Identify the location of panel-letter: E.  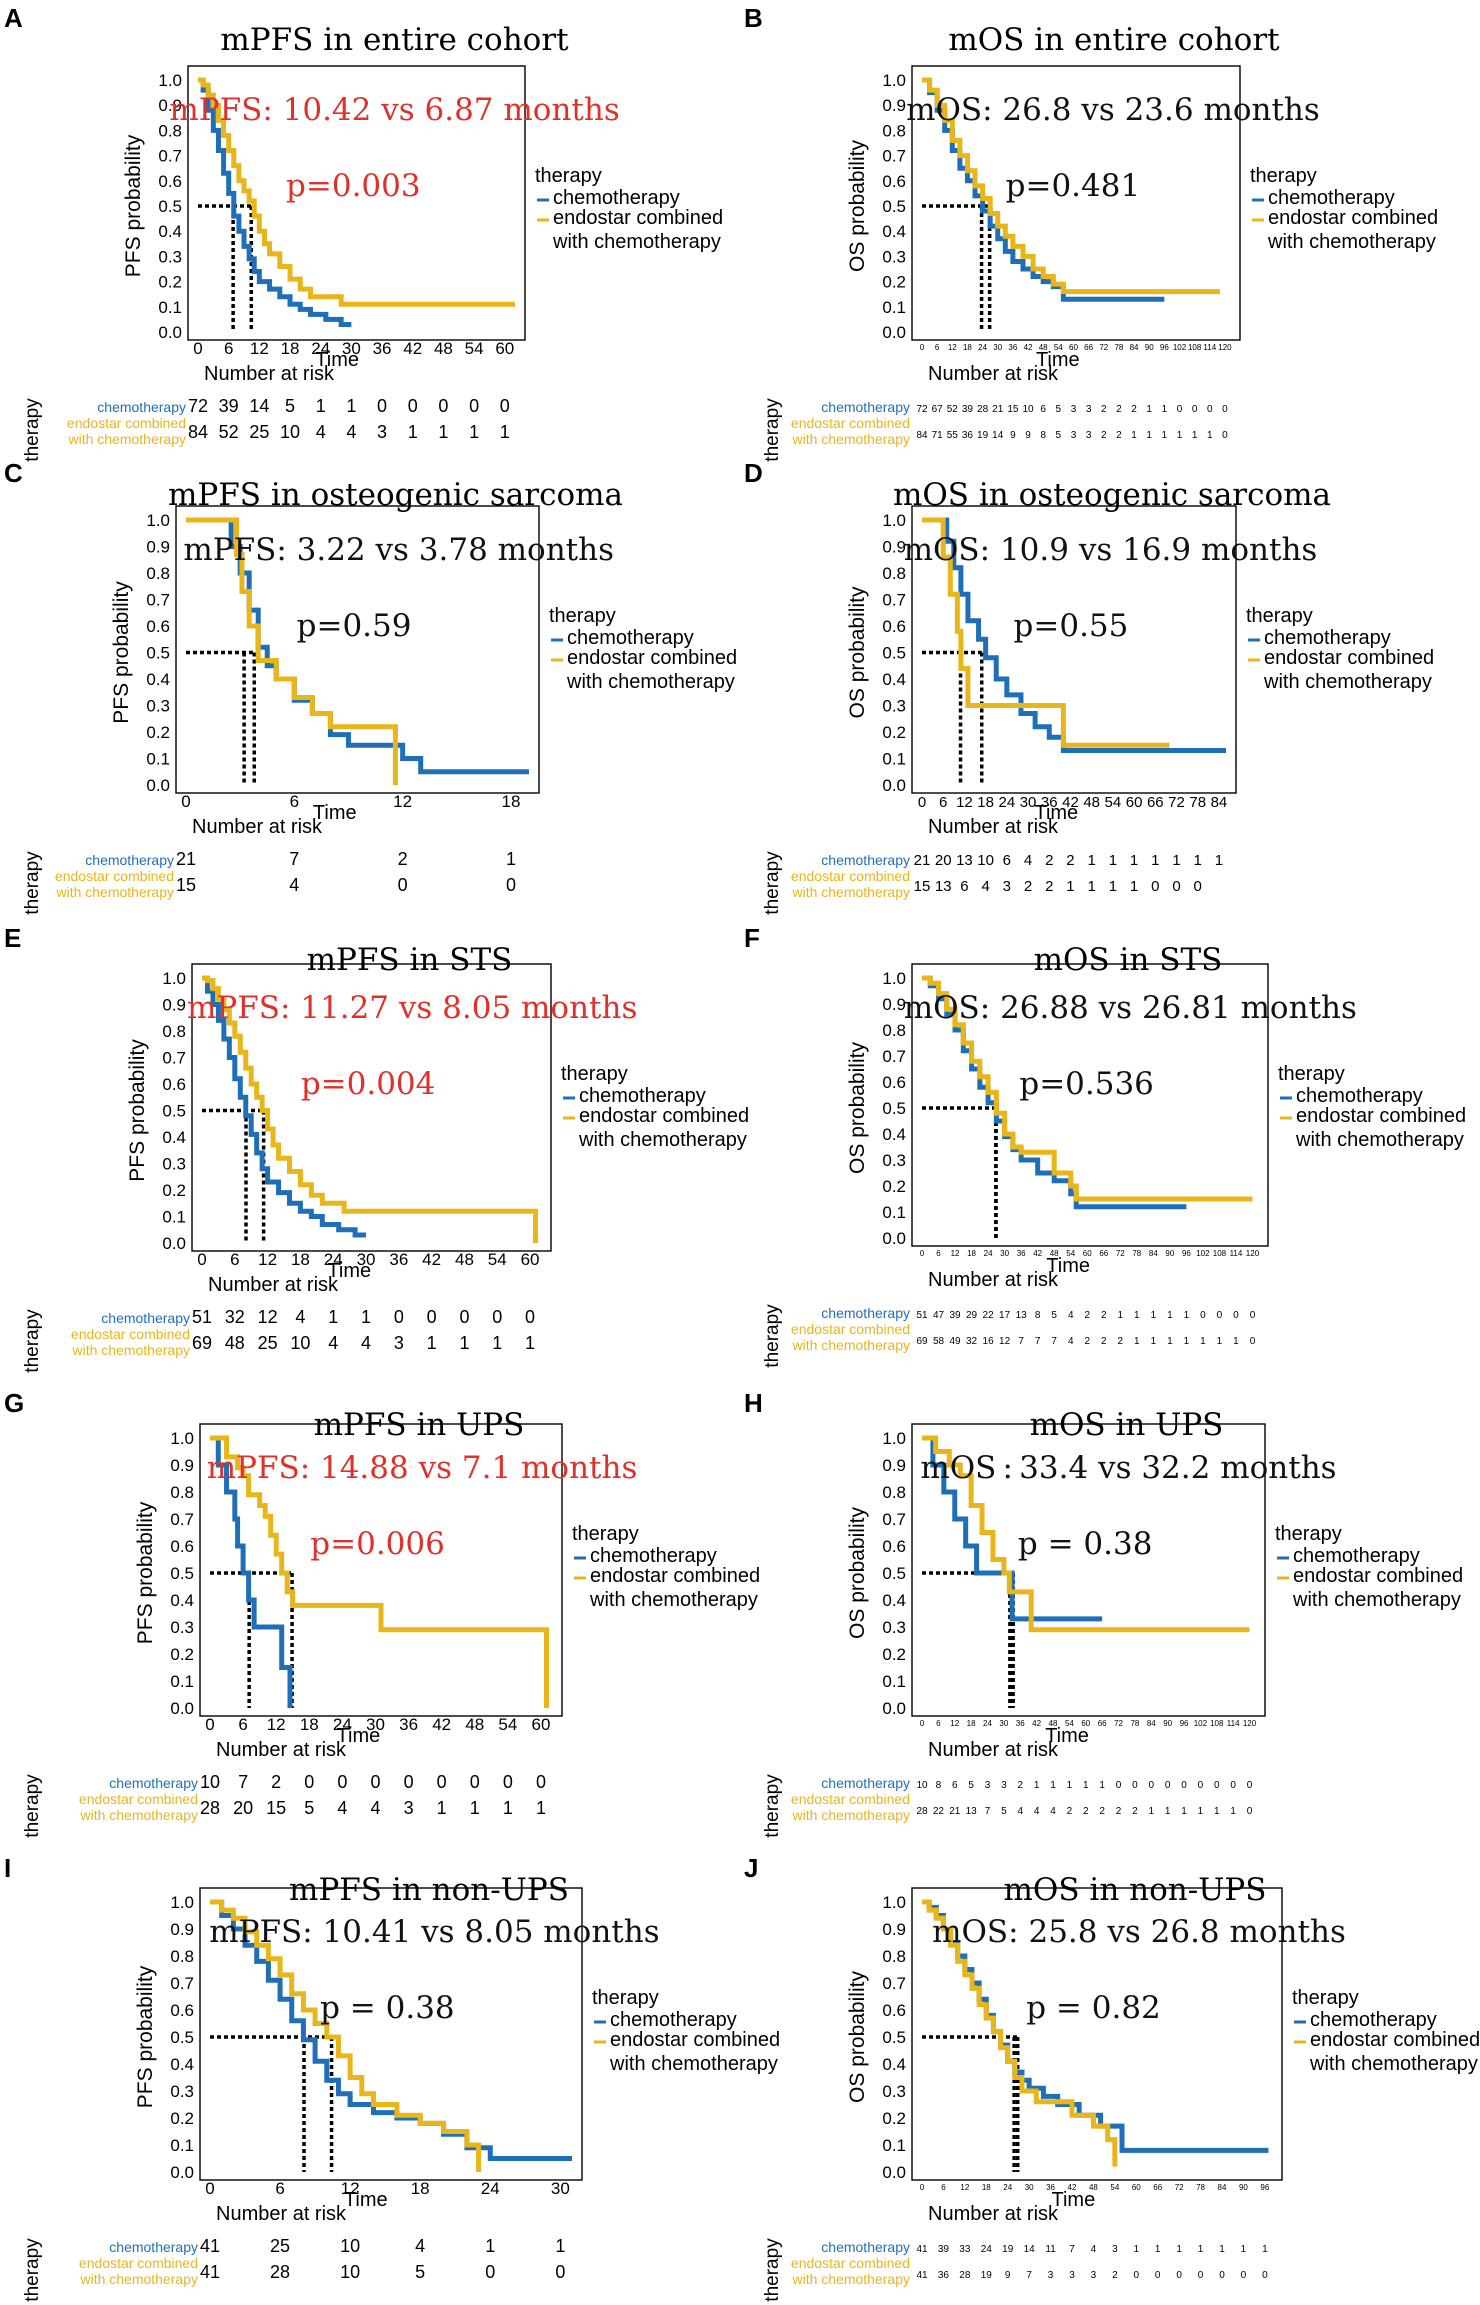
(12, 938).